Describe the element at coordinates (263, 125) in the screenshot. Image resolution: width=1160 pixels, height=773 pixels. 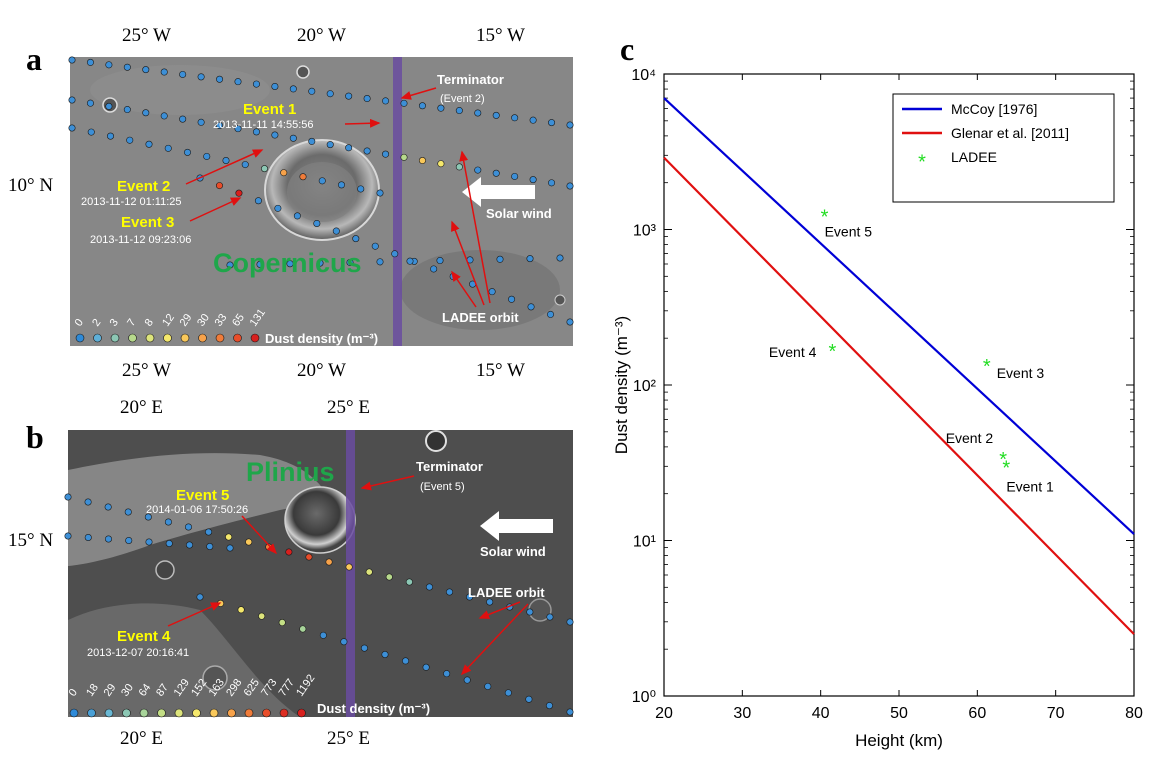
I see `panel-a-event1-time: 2013-11-11 14:55:56` at that location.